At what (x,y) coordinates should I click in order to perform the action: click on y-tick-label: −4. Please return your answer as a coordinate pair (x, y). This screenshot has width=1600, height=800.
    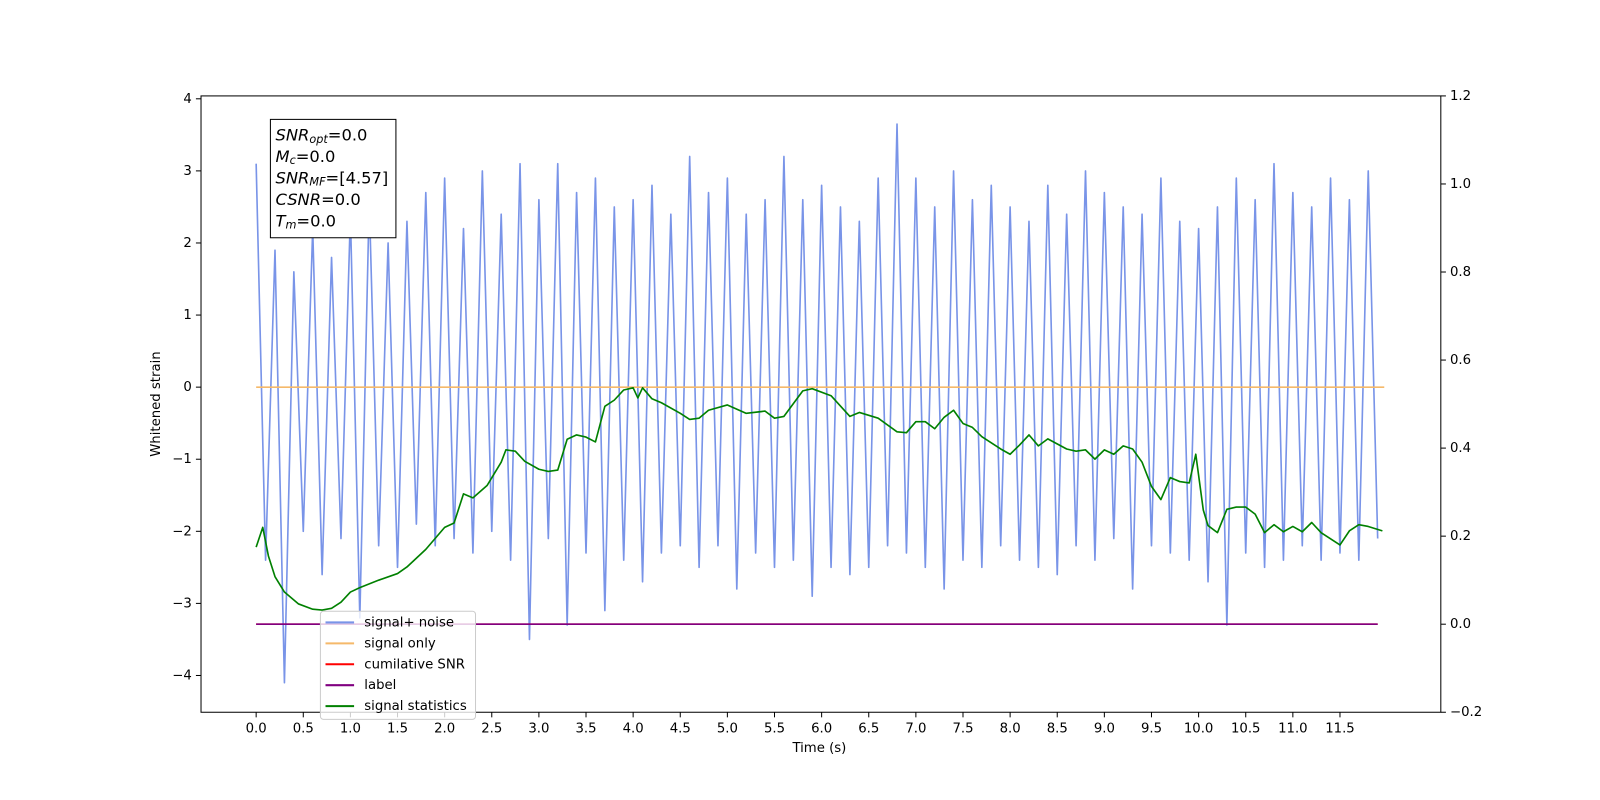
    Looking at the image, I should click on (182, 675).